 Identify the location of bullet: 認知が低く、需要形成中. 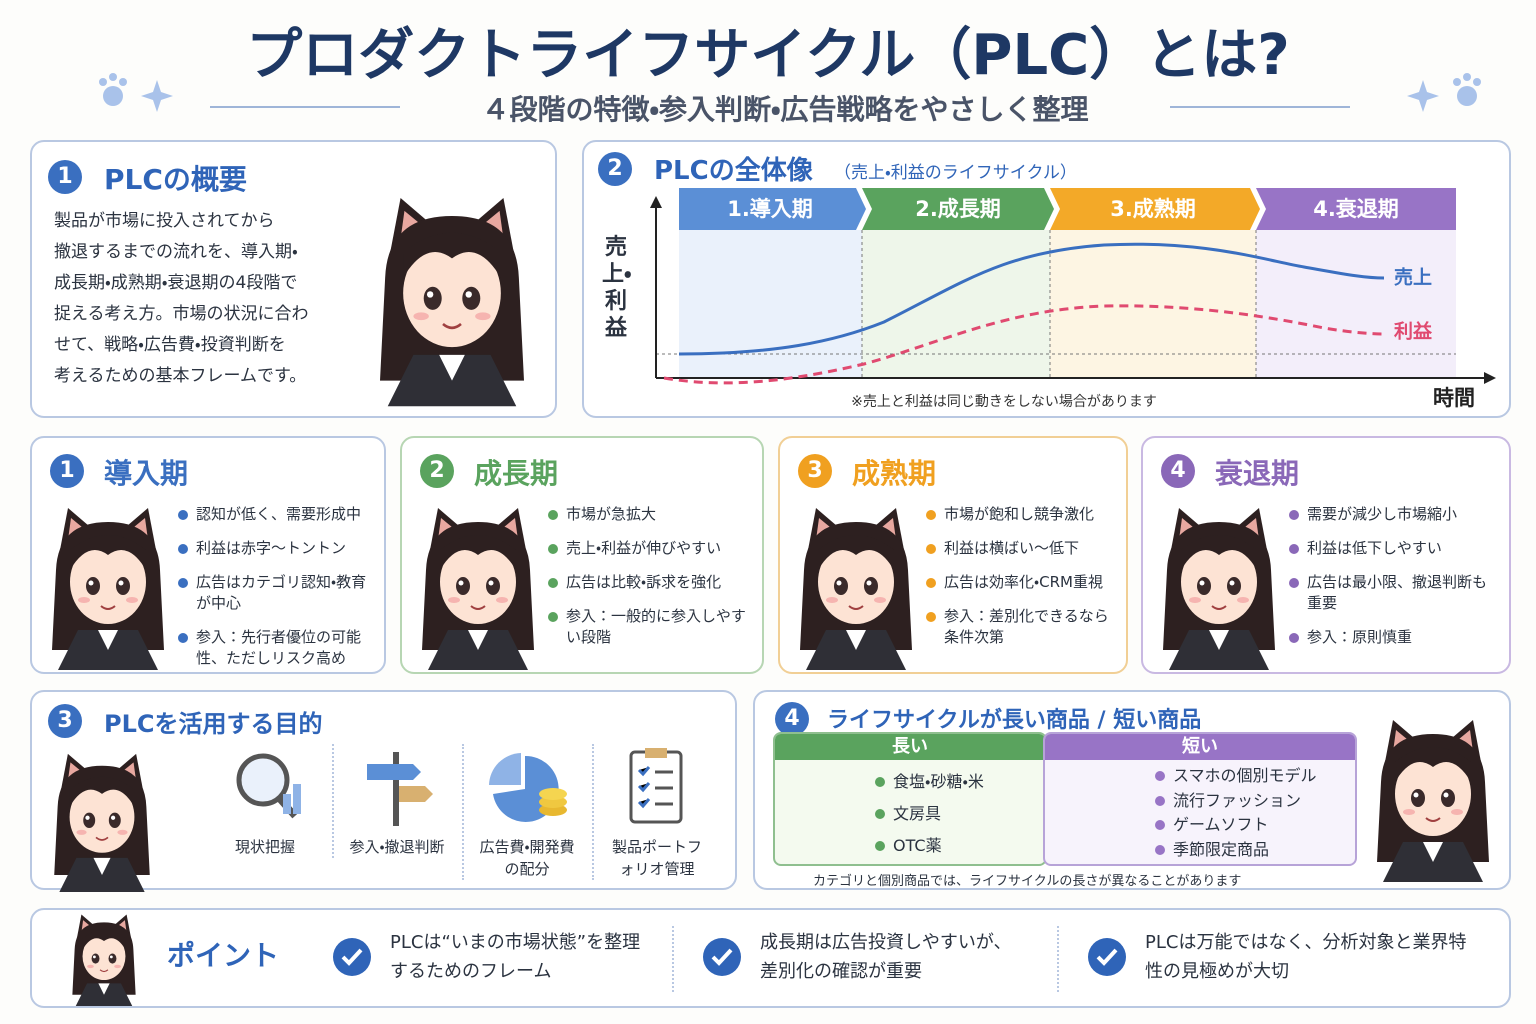
(276, 514).